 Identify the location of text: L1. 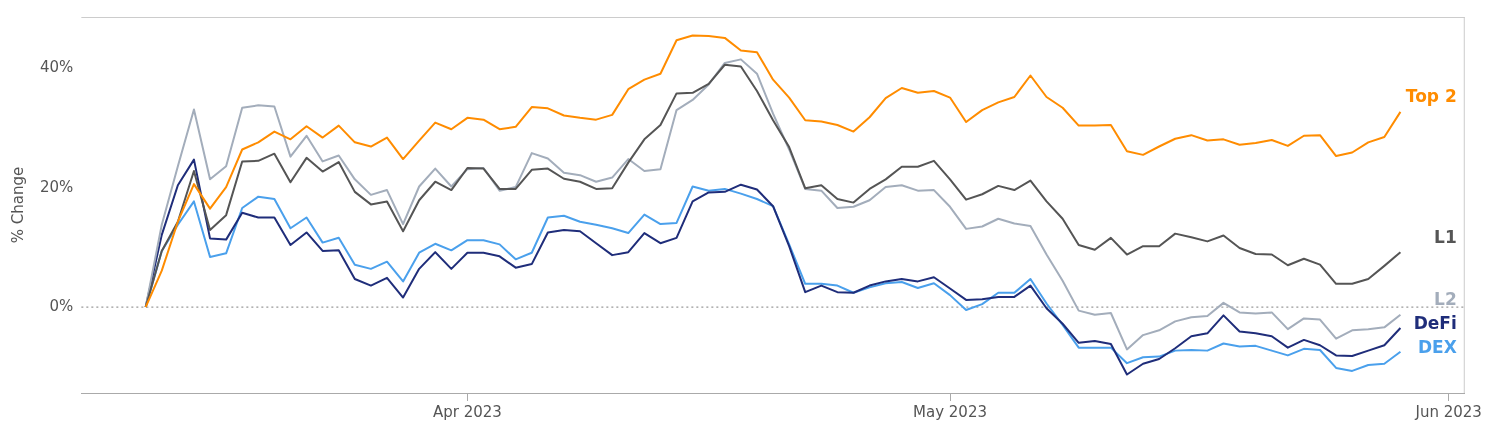
(1445, 236).